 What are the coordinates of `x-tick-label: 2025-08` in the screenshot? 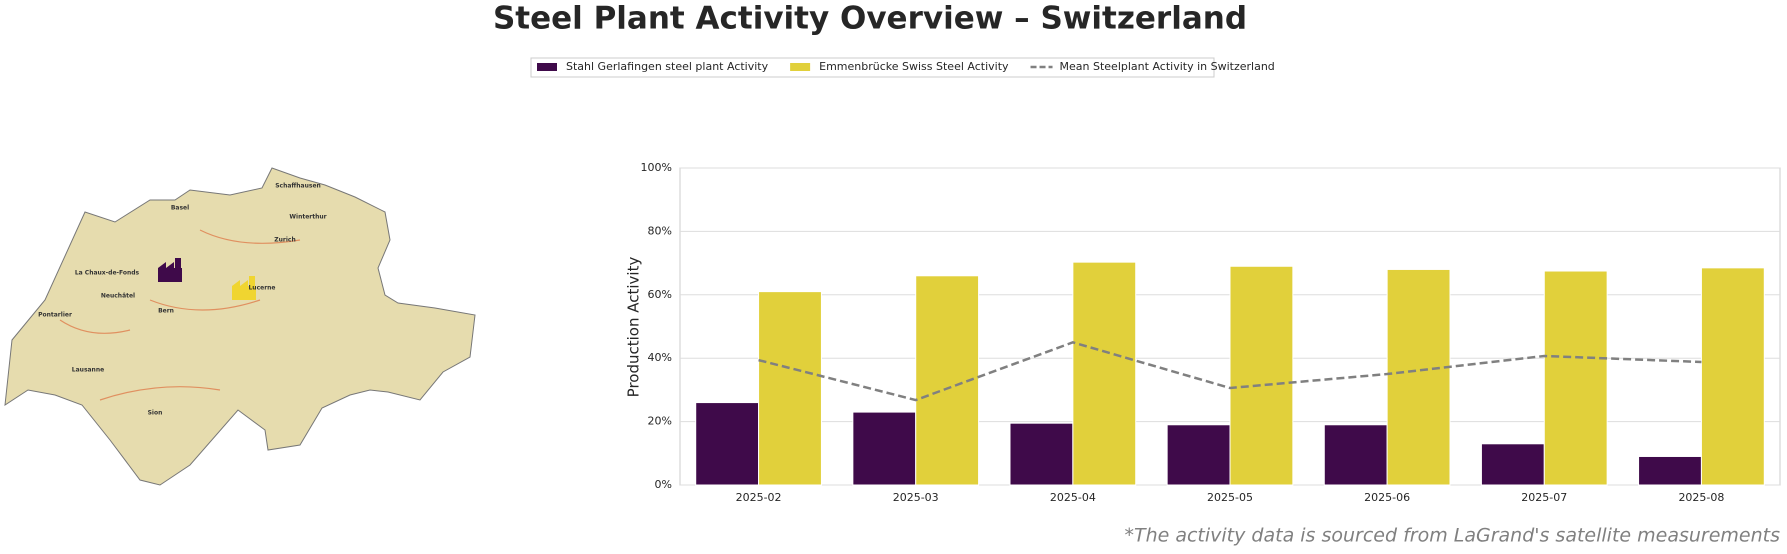 It's located at (1701, 497).